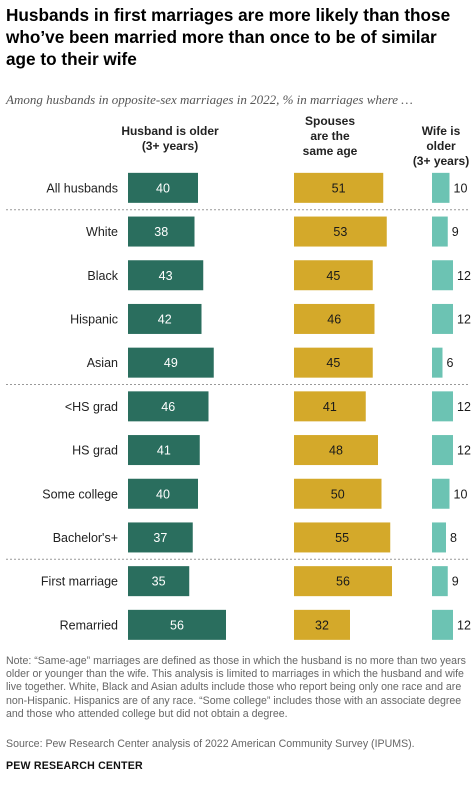 Image resolution: width=474 pixels, height=793 pixels. I want to click on category-label: Bachelor's+, so click(85, 538).